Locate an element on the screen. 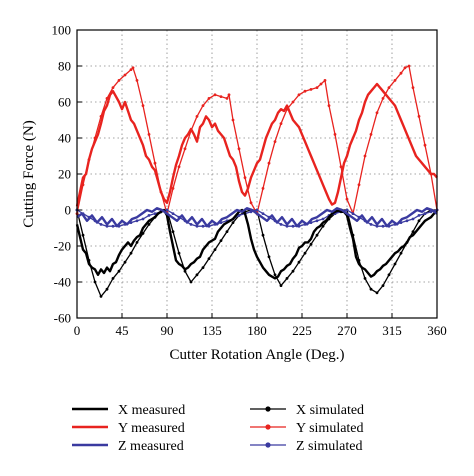 Image resolution: width=474 pixels, height=476 pixels. legend-item-x-measured: X measured is located at coordinates (128, 410).